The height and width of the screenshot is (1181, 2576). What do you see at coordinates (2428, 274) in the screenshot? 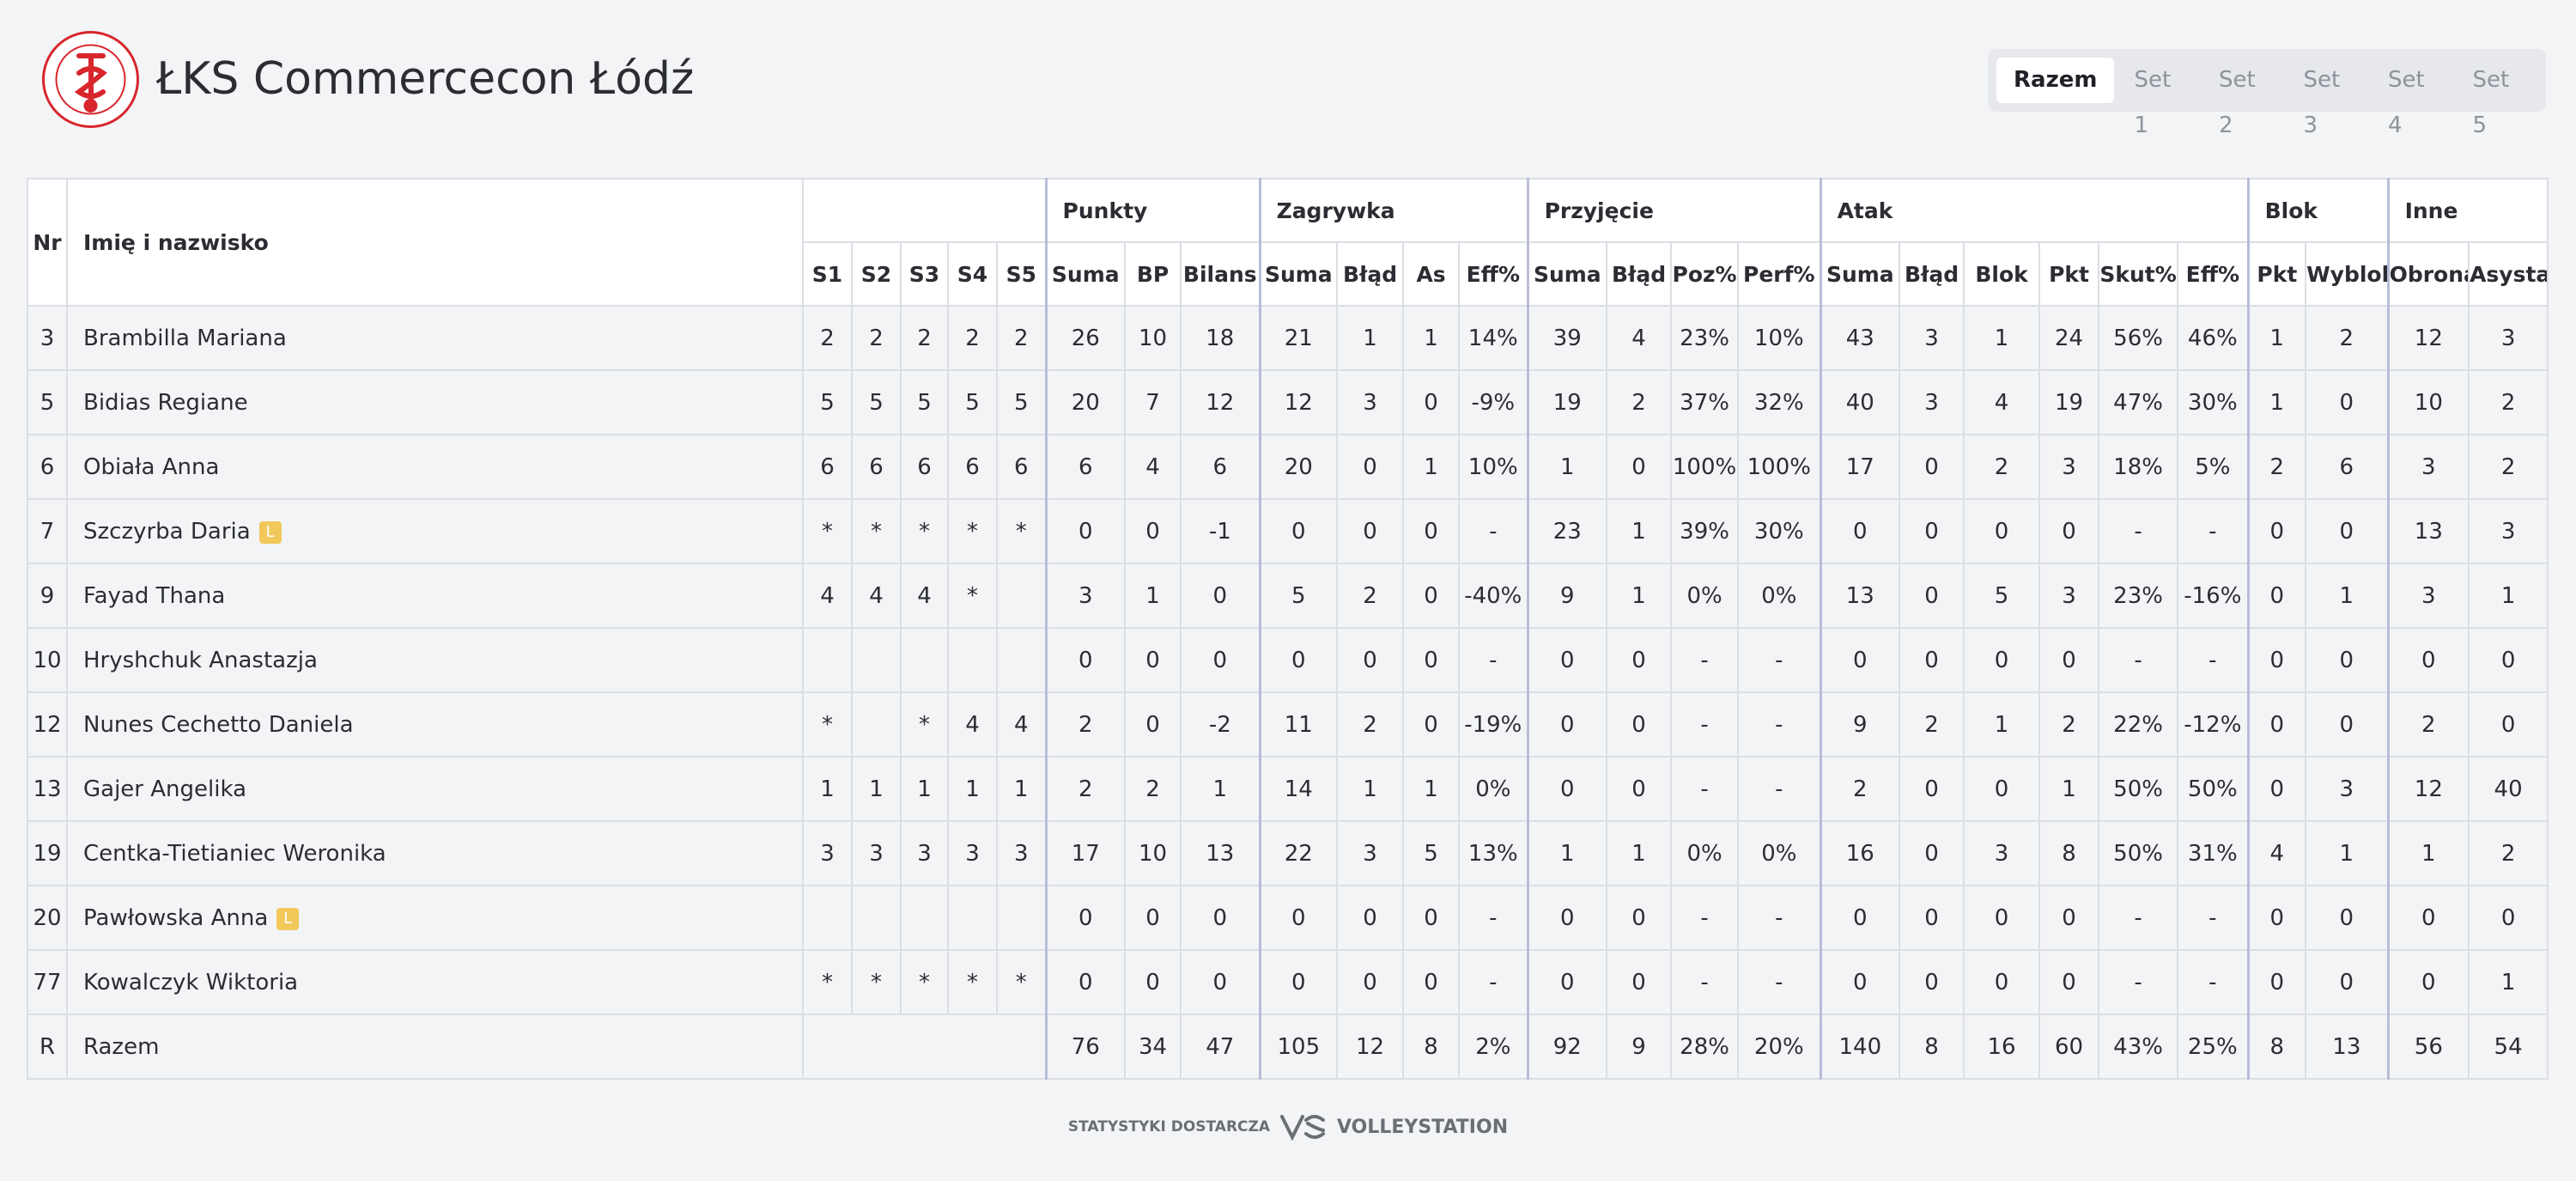
I see `column-header: Obrona` at bounding box center [2428, 274].